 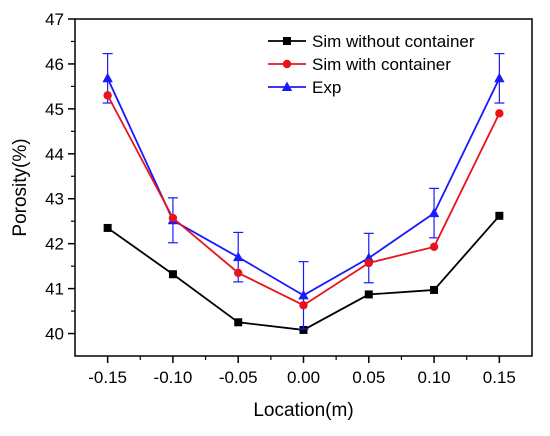 I want to click on legend-label: Sim without container, so click(x=393, y=41).